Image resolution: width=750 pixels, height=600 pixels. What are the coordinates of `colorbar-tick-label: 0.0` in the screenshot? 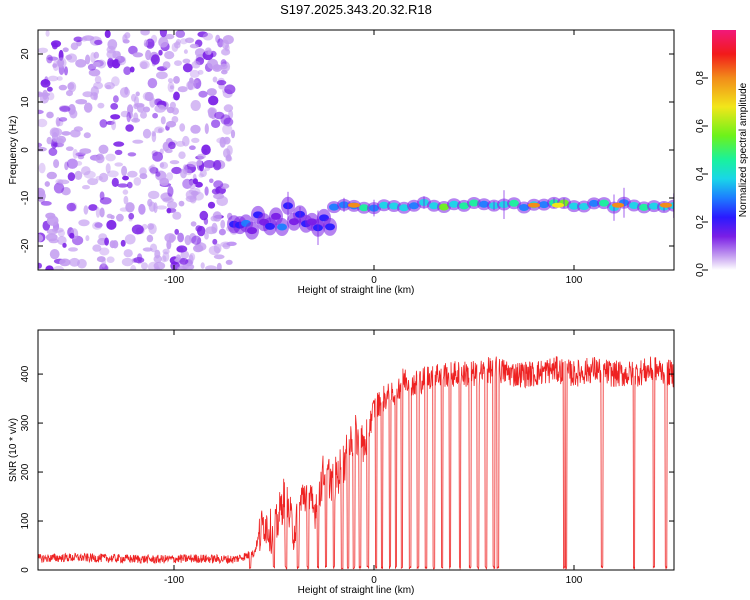 It's located at (700, 270).